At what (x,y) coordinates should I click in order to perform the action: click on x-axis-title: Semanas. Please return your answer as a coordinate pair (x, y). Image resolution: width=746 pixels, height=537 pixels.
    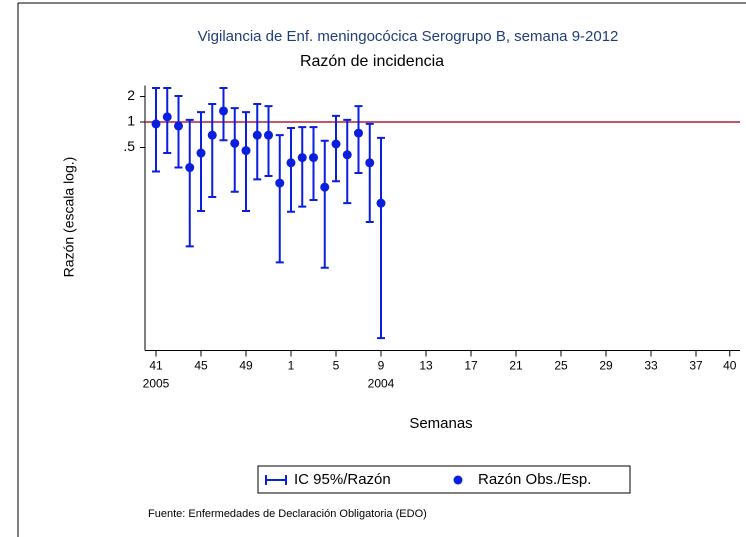
    Looking at the image, I should click on (440, 423).